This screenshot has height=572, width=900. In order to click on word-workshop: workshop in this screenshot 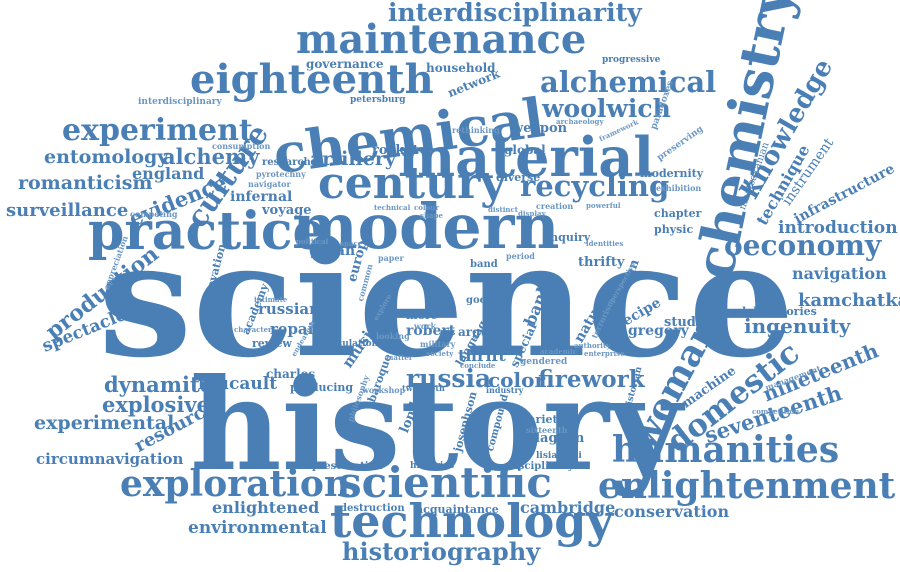, I will do `click(384, 390)`.